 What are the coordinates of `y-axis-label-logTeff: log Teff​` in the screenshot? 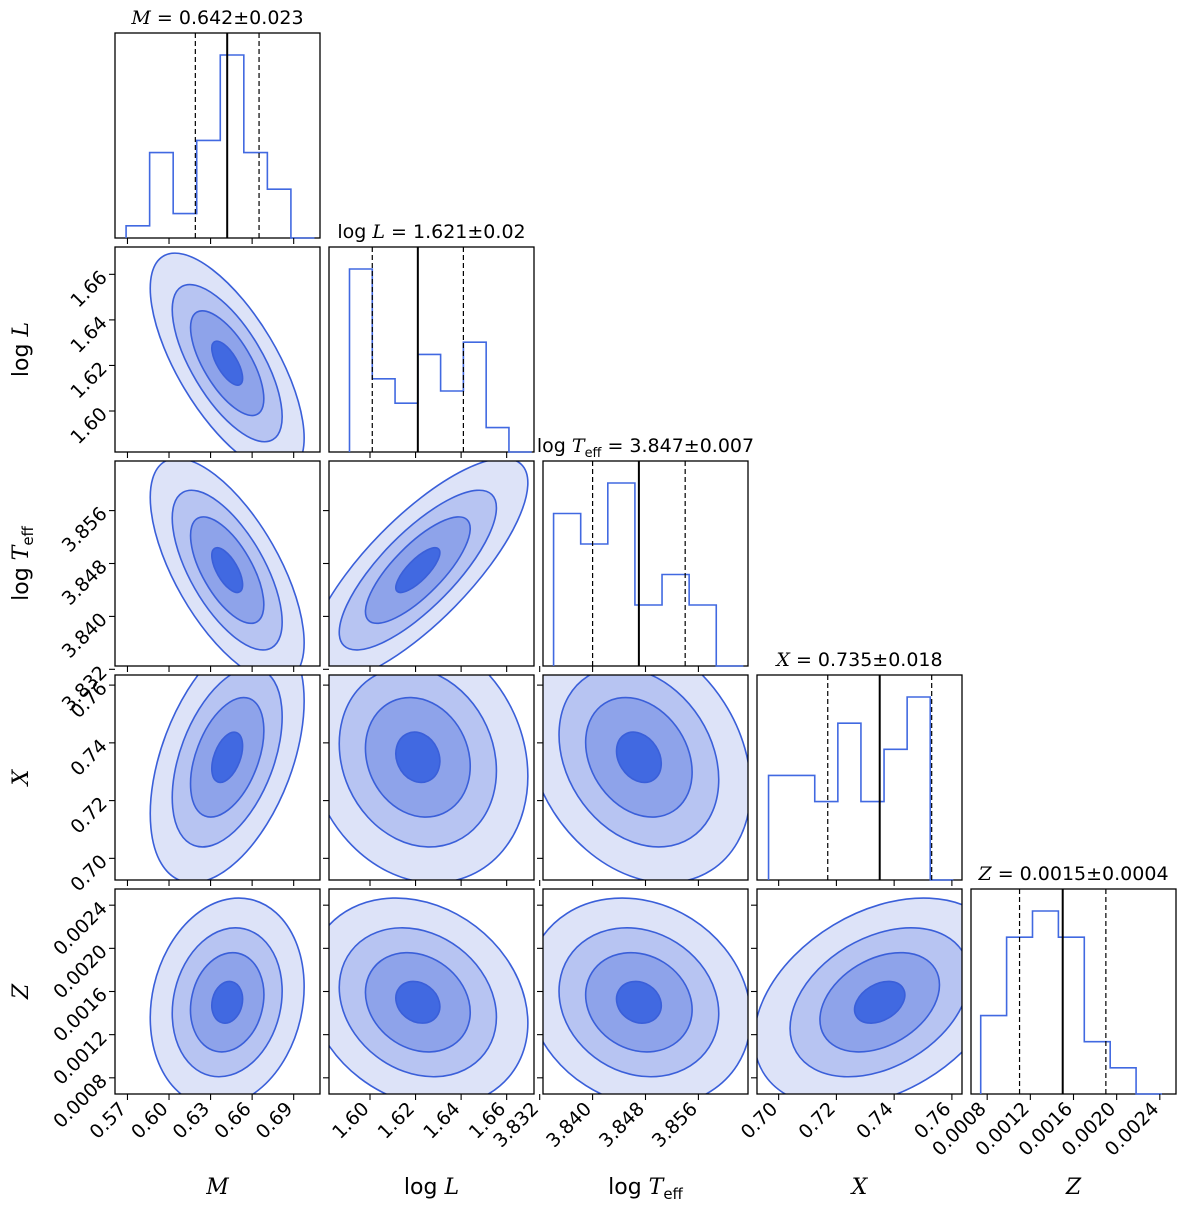 It's located at (23, 562).